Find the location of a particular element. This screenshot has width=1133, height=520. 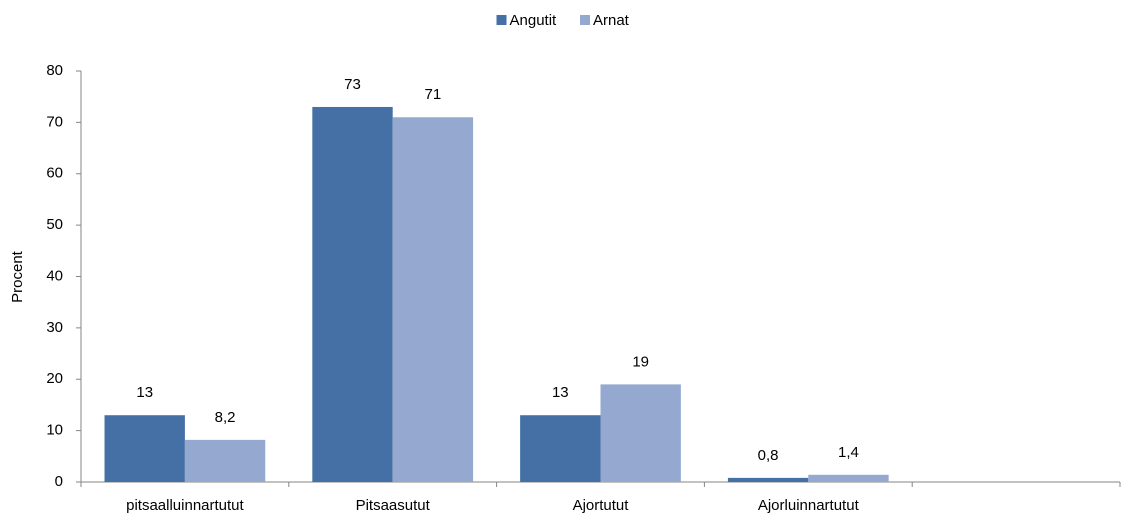

y-tick-label: 40 is located at coordinates (54, 275).